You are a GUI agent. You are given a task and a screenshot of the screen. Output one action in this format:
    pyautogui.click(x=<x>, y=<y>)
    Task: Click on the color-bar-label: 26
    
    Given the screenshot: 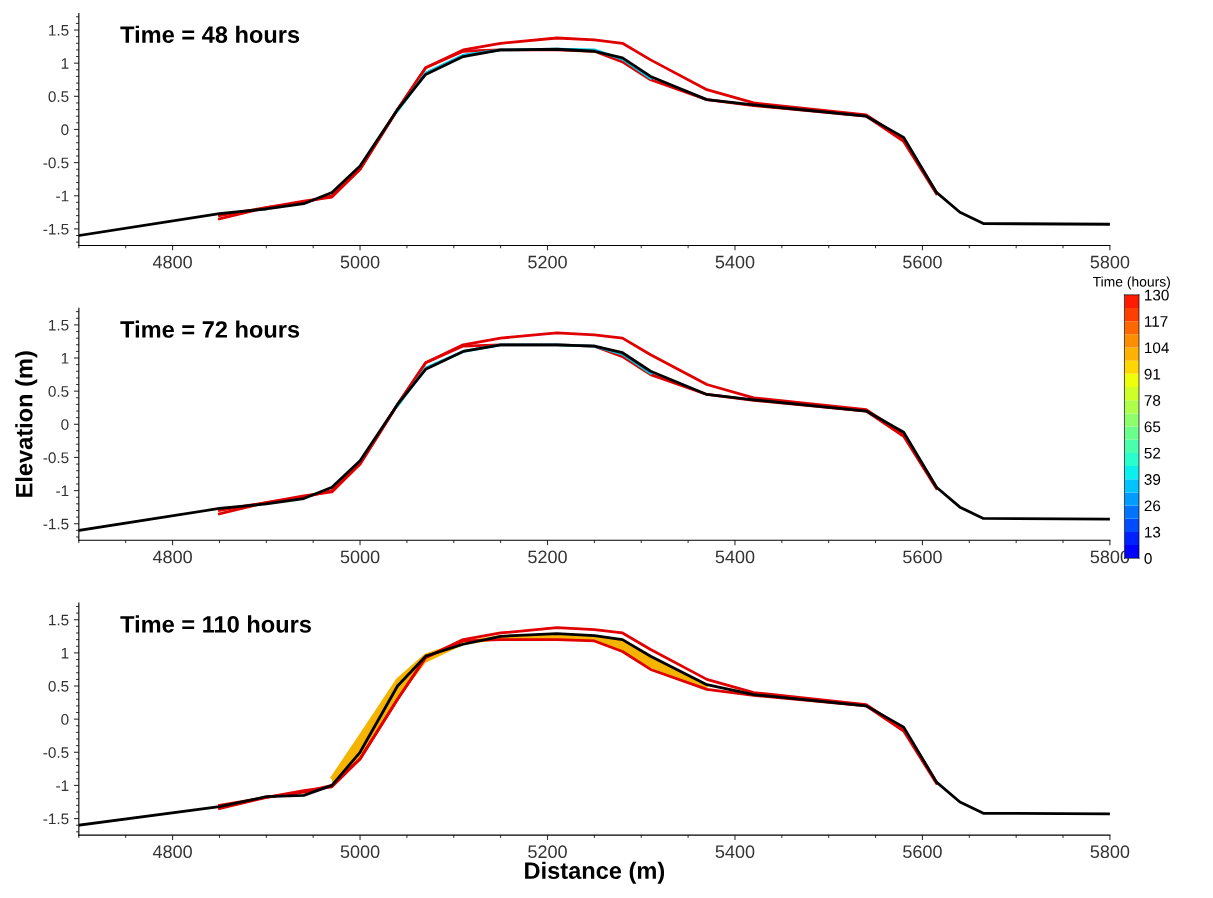 What is the action you would take?
    pyautogui.click(x=1152, y=506)
    